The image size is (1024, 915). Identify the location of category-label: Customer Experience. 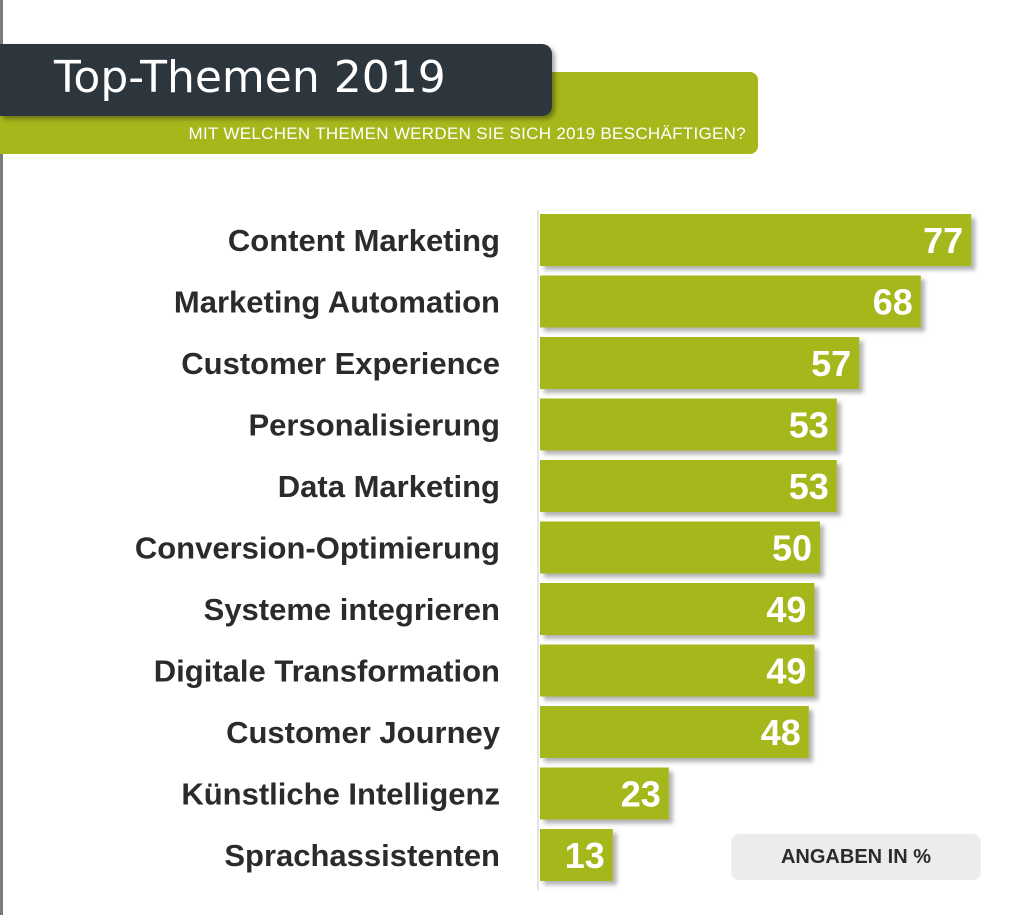
(340, 363).